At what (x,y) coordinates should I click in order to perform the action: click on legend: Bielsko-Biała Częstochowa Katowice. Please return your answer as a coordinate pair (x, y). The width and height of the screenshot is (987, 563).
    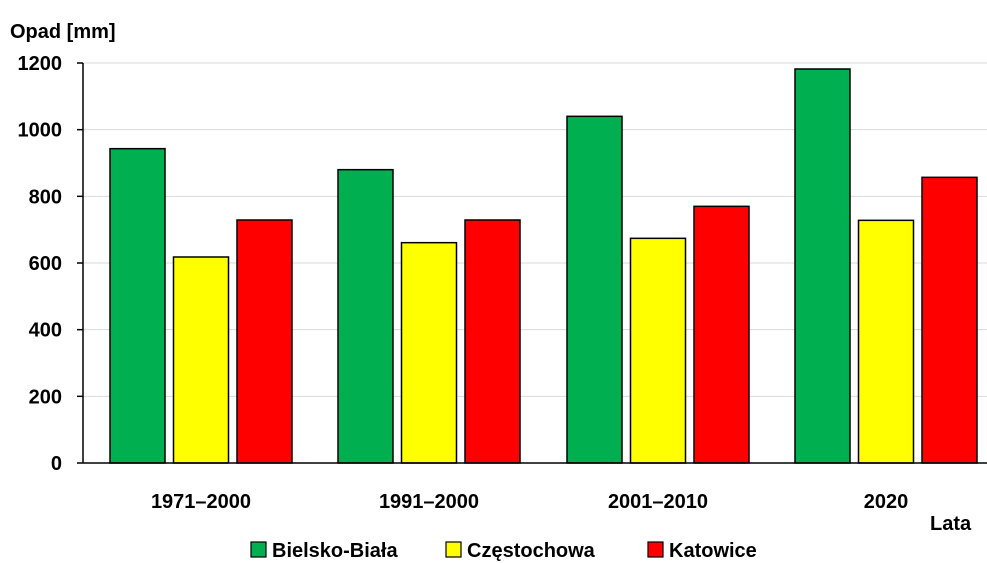
    Looking at the image, I should click on (503, 551).